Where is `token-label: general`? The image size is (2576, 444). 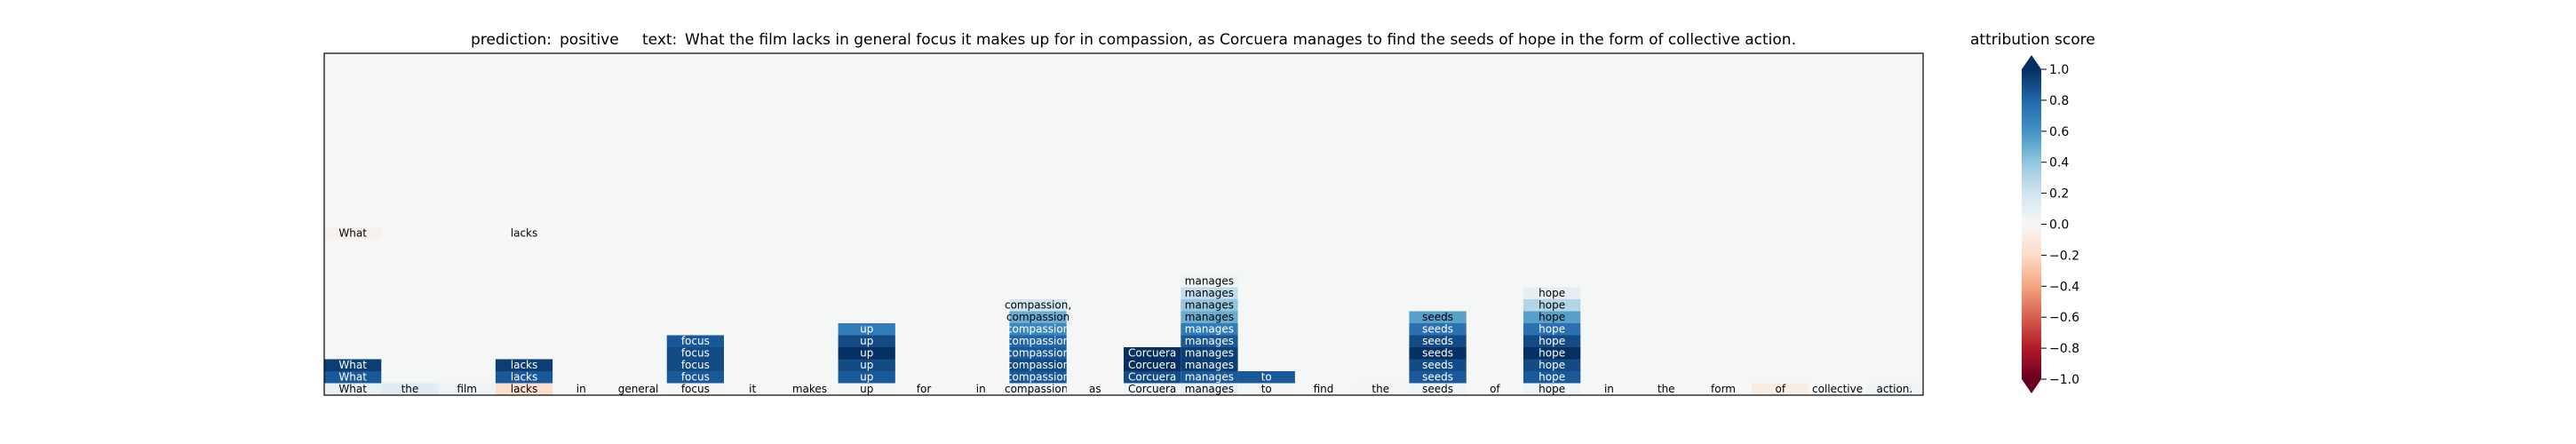 token-label: general is located at coordinates (638, 389).